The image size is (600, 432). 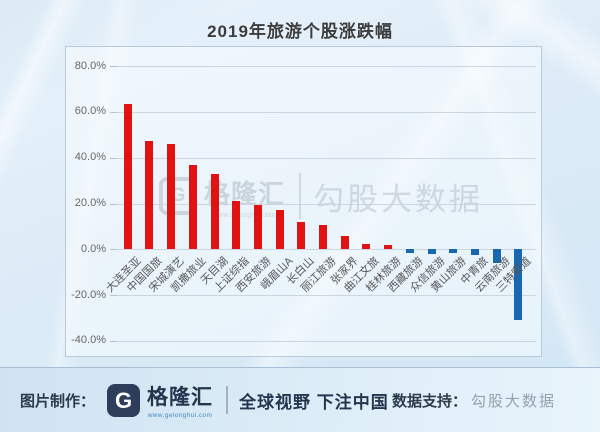 I want to click on footer-slogan: 全球视野 下注中国, so click(x=314, y=402).